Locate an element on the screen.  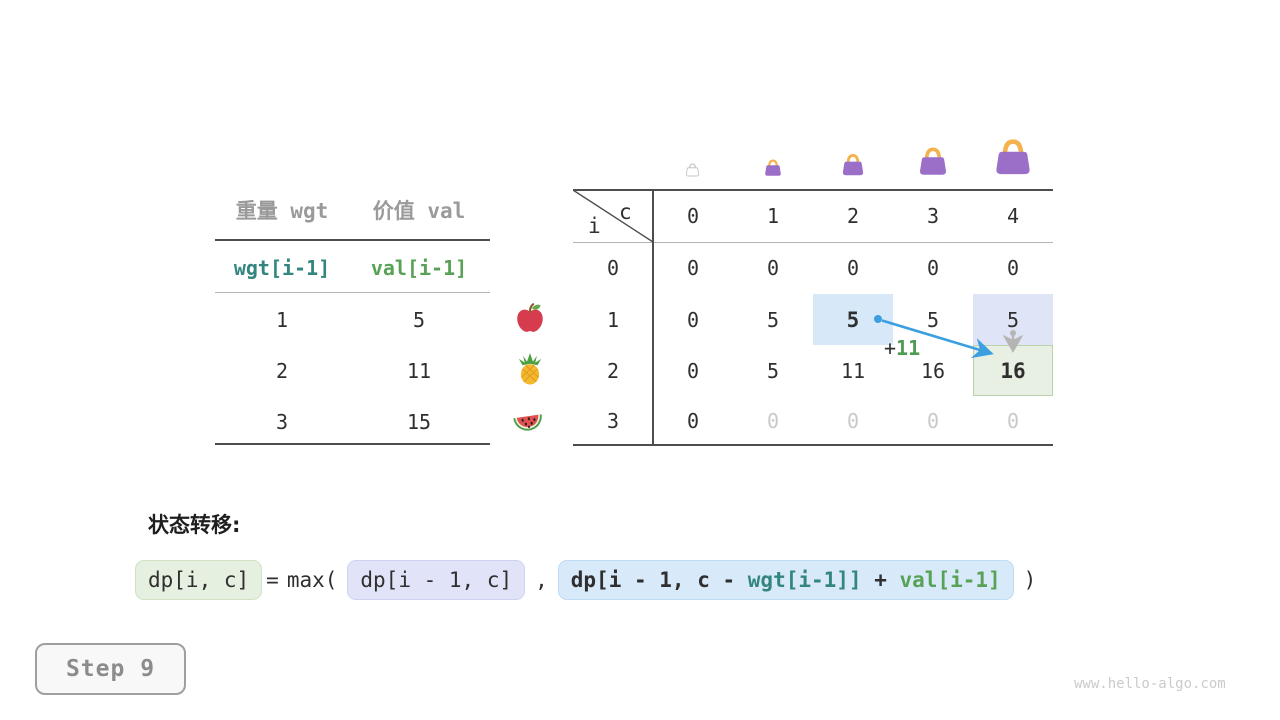
step-indicator-button: Step 9 is located at coordinates (110, 669).